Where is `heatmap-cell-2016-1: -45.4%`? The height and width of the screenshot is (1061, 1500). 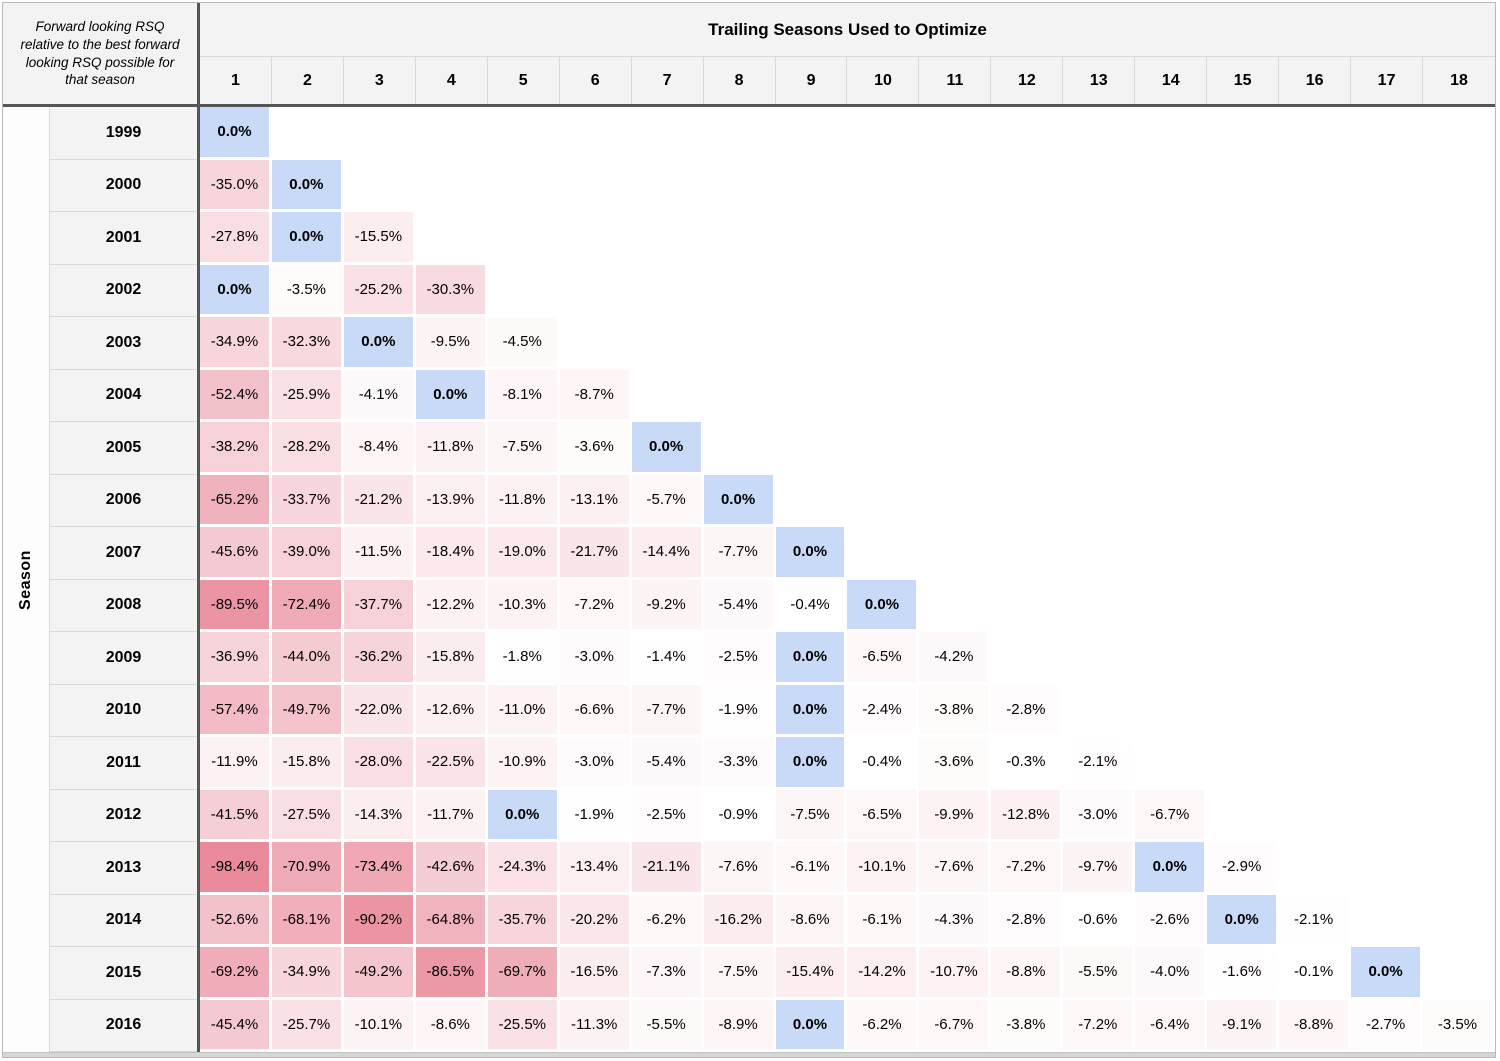
heatmap-cell-2016-1: -45.4% is located at coordinates (236, 1025).